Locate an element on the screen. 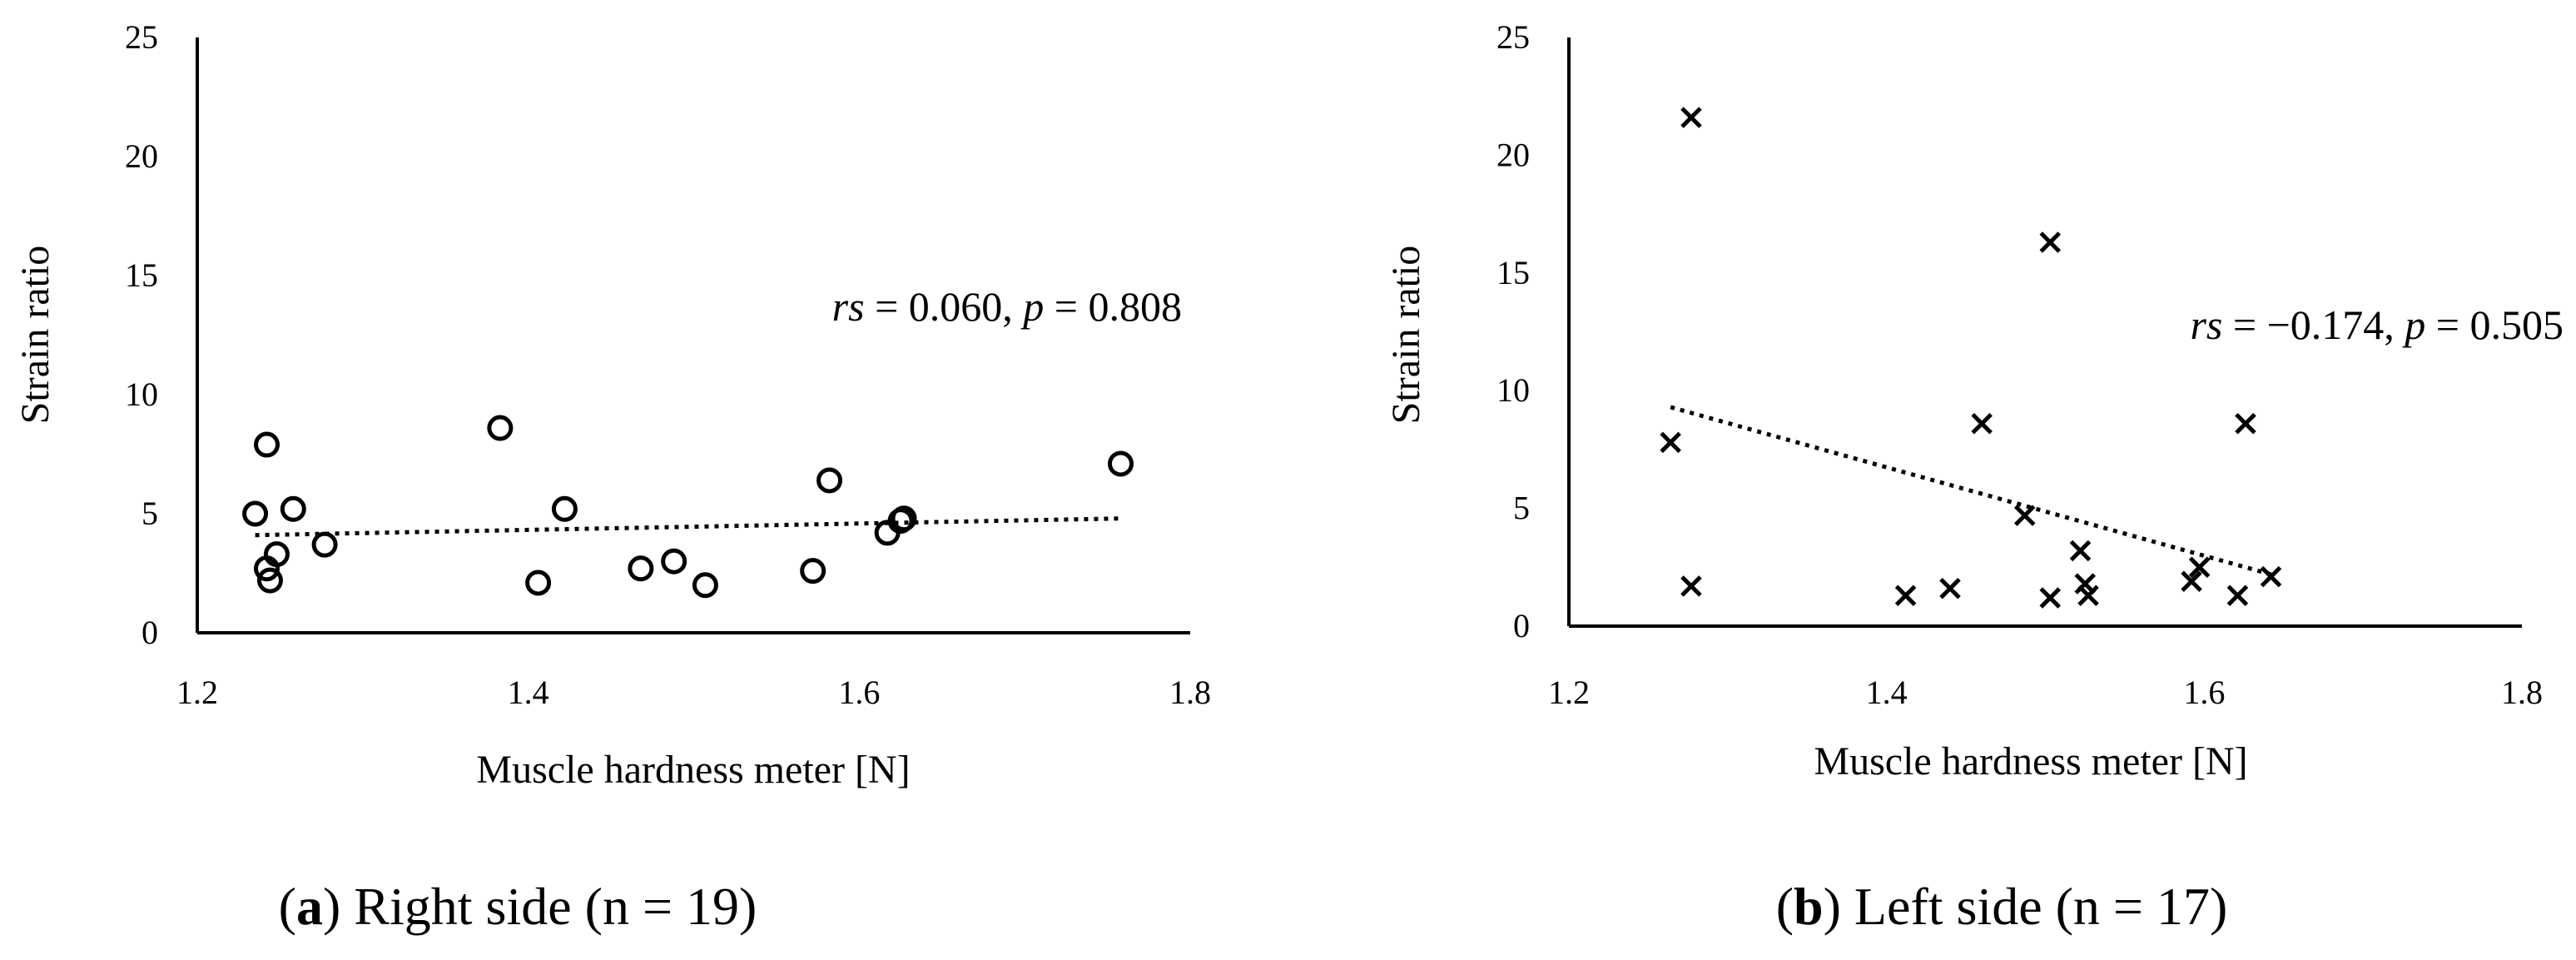  stat-annotation-part: = 0.505 is located at coordinates (2494, 324).